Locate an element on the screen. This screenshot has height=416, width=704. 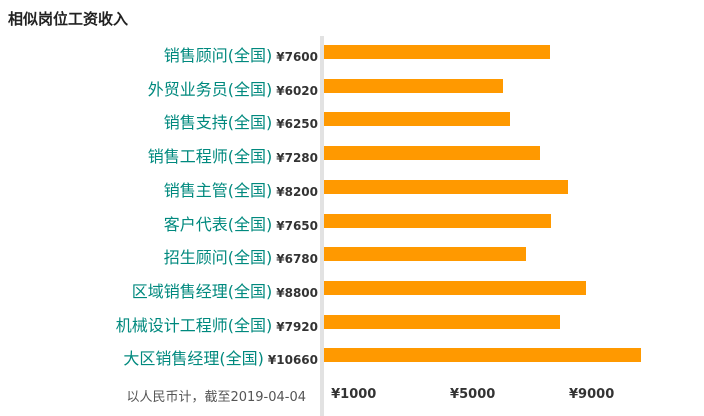
value-label: ¥8200 is located at coordinates (297, 191).